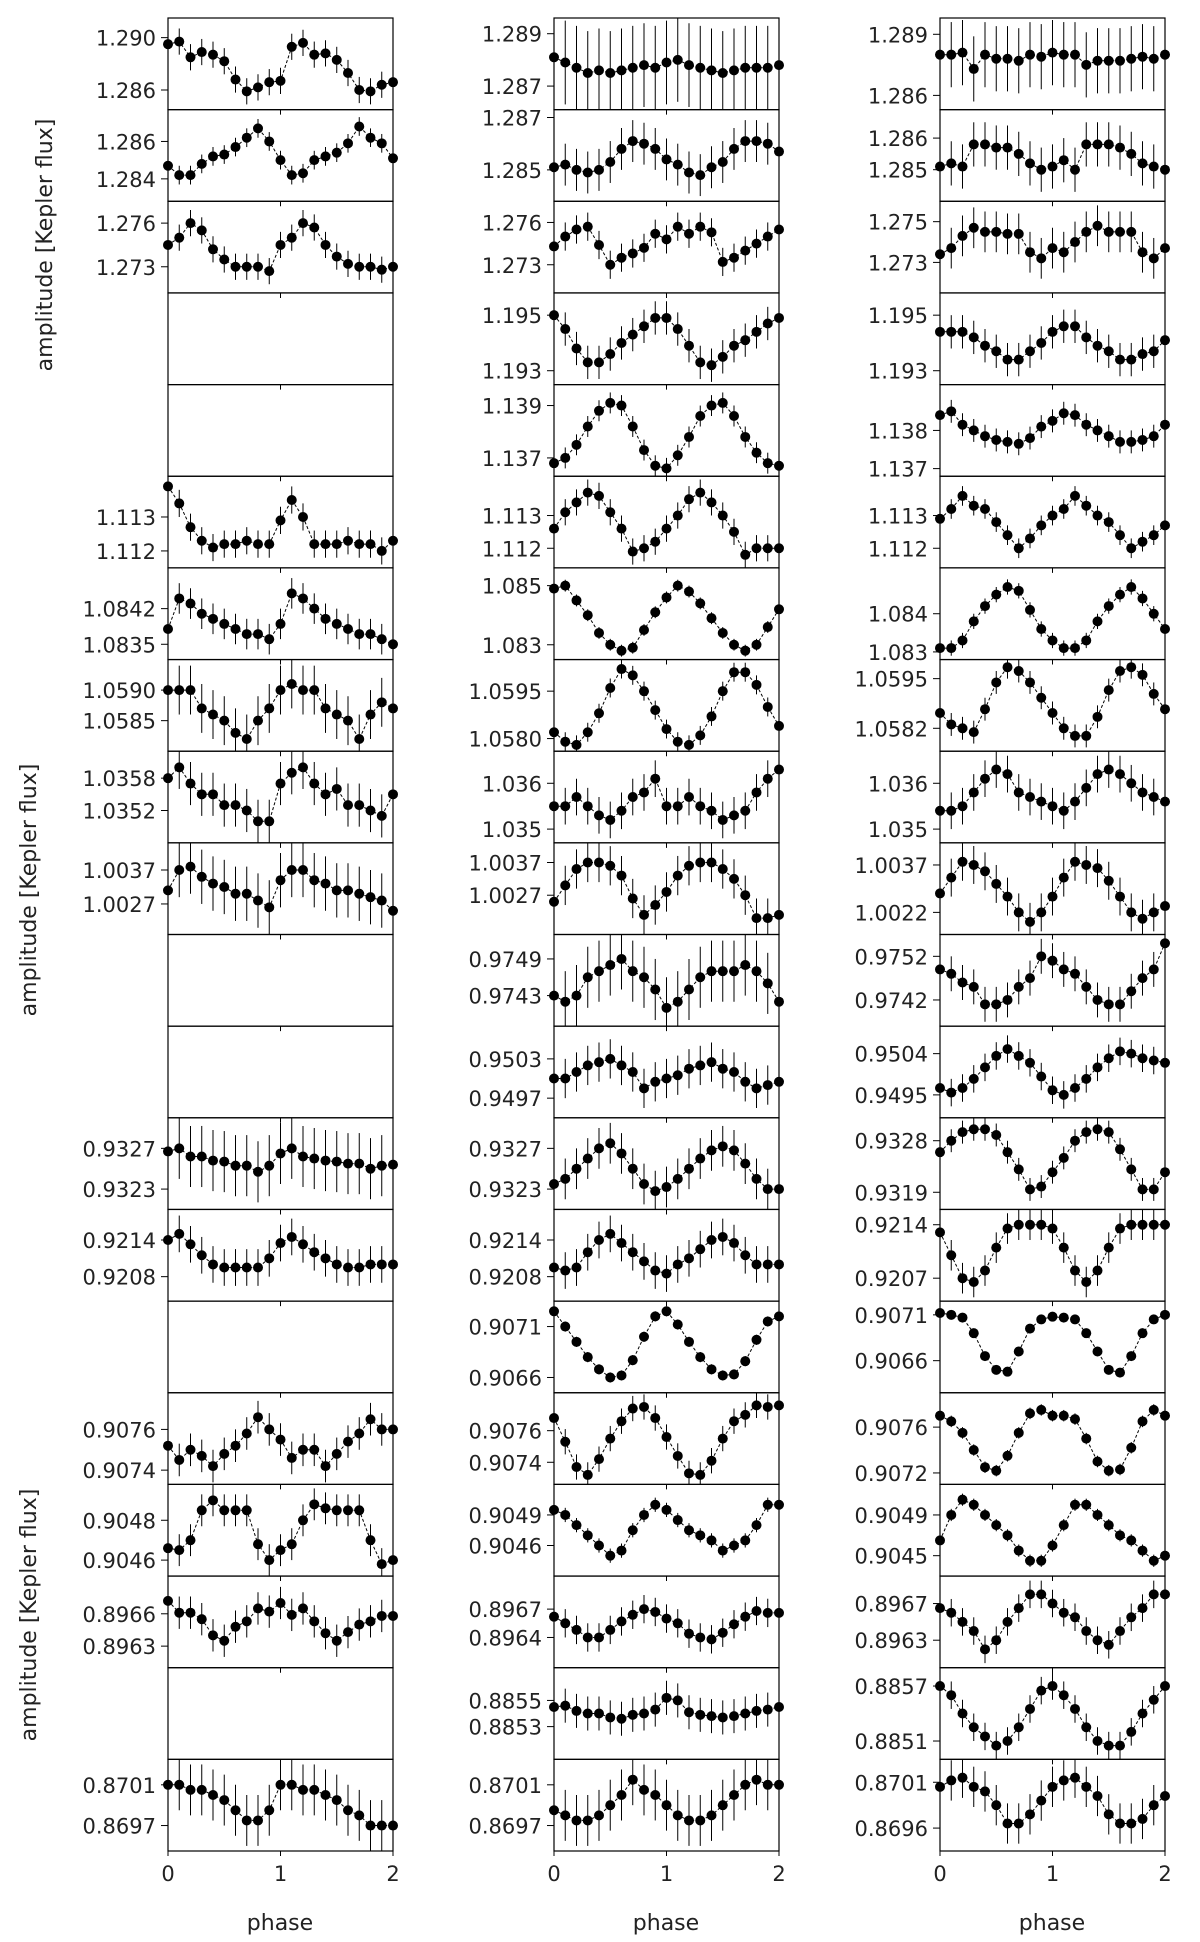 This screenshot has width=1200, height=1942. Describe the element at coordinates (778, 1874) in the screenshot. I see `x-tick-label: 2` at that location.